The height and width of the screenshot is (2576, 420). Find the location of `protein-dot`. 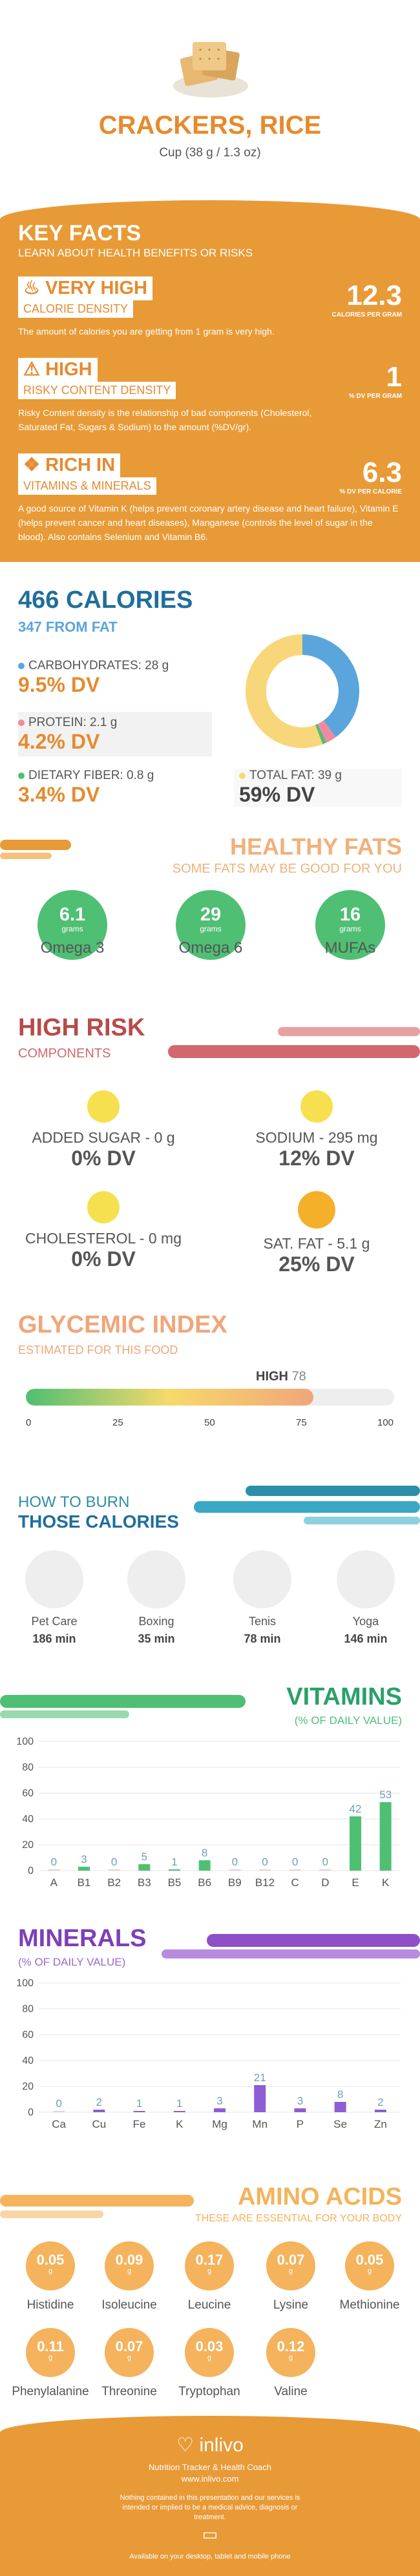

protein-dot is located at coordinates (22, 723).